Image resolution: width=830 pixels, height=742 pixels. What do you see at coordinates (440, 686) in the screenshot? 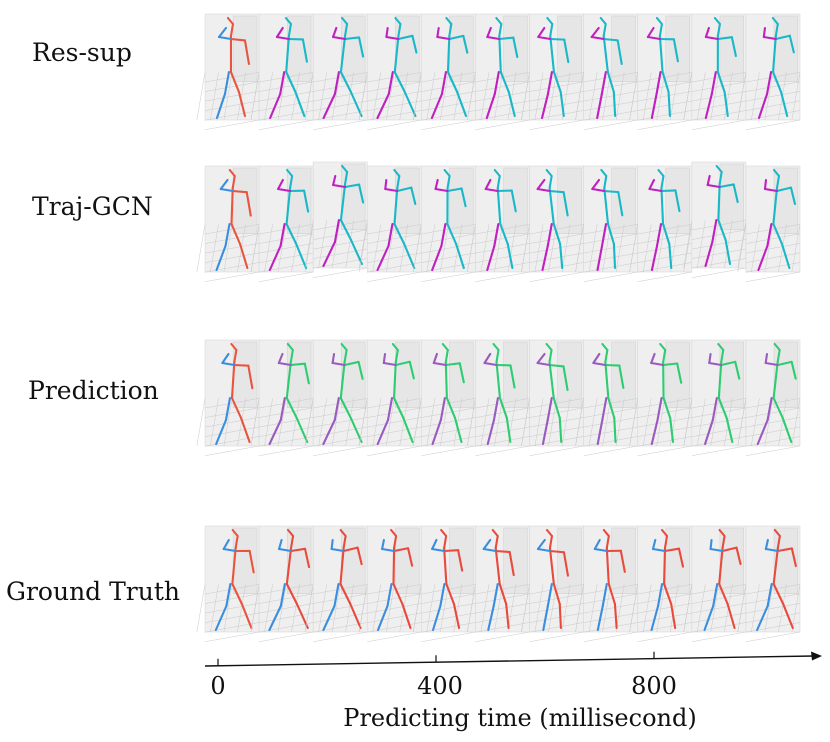
I see `axis-tick-label-400: 400` at bounding box center [440, 686].